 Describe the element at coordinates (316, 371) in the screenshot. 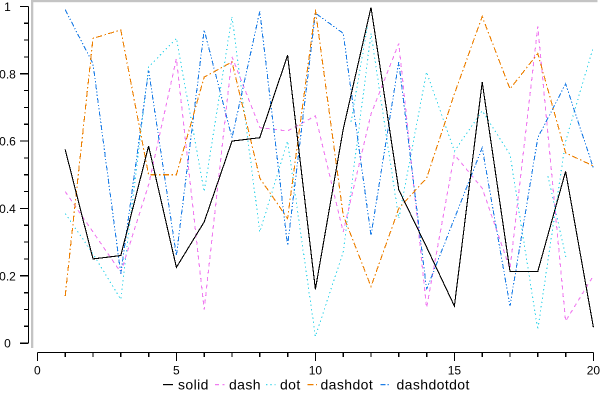

I see `svg-text: 10` at that location.